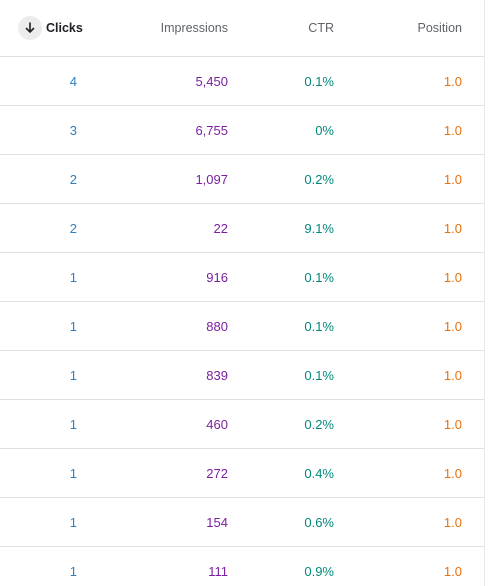 Image resolution: width=489 pixels, height=586 pixels. What do you see at coordinates (211, 130) in the screenshot?
I see `cell-impressions: 6,755` at bounding box center [211, 130].